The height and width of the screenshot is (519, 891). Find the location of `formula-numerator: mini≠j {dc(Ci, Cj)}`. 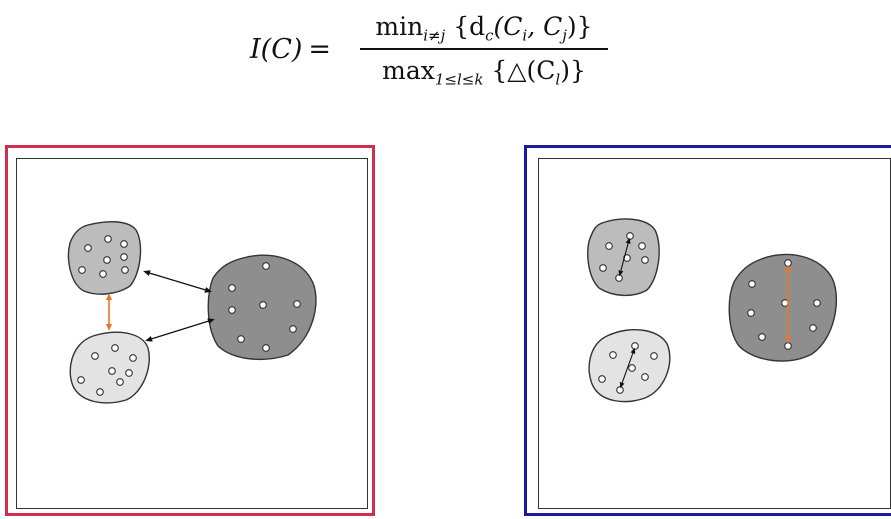

formula-numerator: mini≠j {dc(Ci, Cj)} is located at coordinates (484, 28).